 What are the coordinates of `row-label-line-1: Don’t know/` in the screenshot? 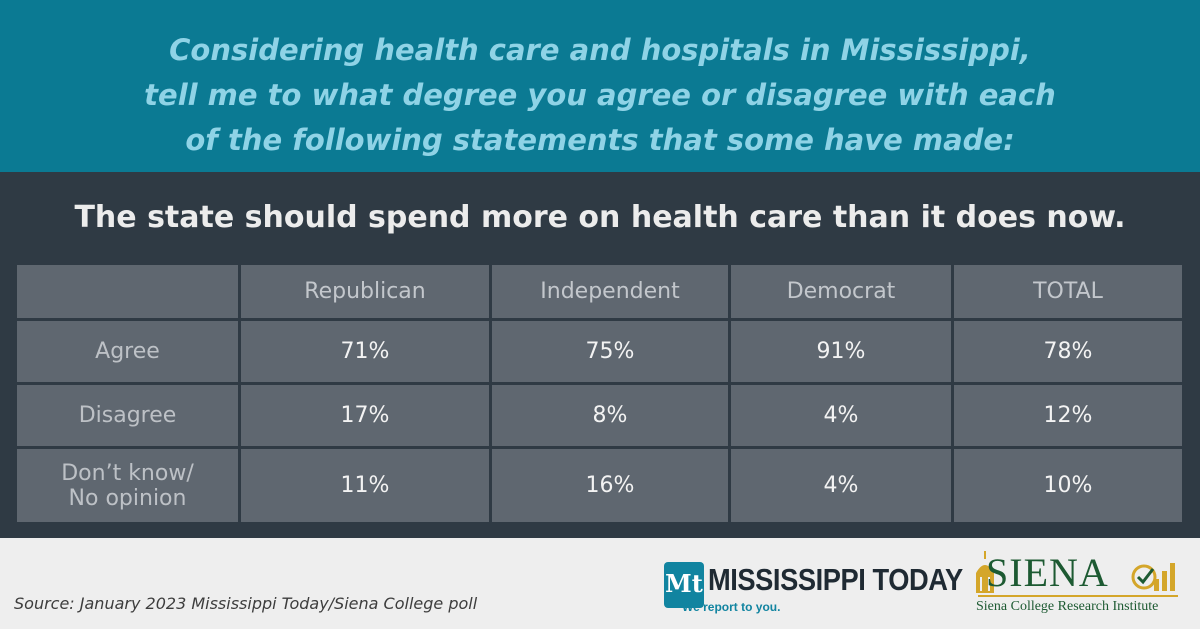 It's located at (127, 473).